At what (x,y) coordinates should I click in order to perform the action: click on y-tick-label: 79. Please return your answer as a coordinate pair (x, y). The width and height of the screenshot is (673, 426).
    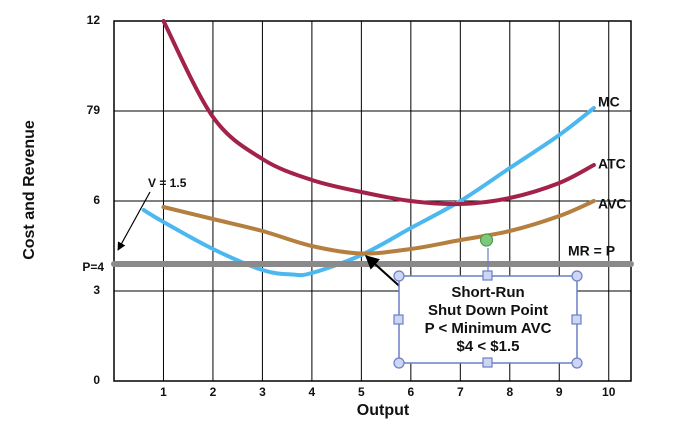
    Looking at the image, I should click on (94, 110).